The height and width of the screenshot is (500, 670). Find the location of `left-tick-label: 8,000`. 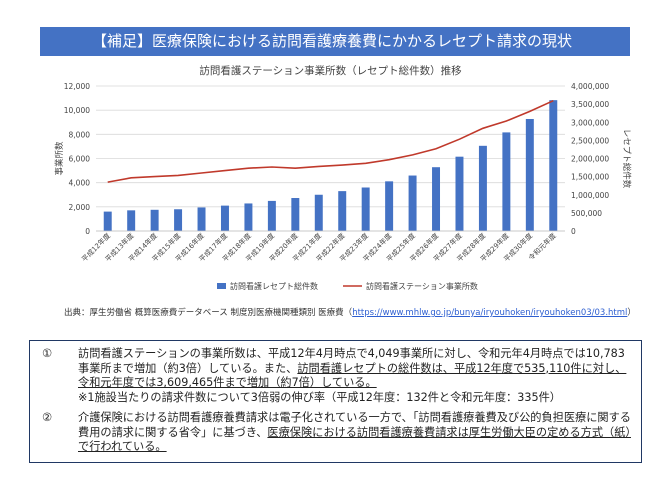

left-tick-label: 8,000 is located at coordinates (80, 134).